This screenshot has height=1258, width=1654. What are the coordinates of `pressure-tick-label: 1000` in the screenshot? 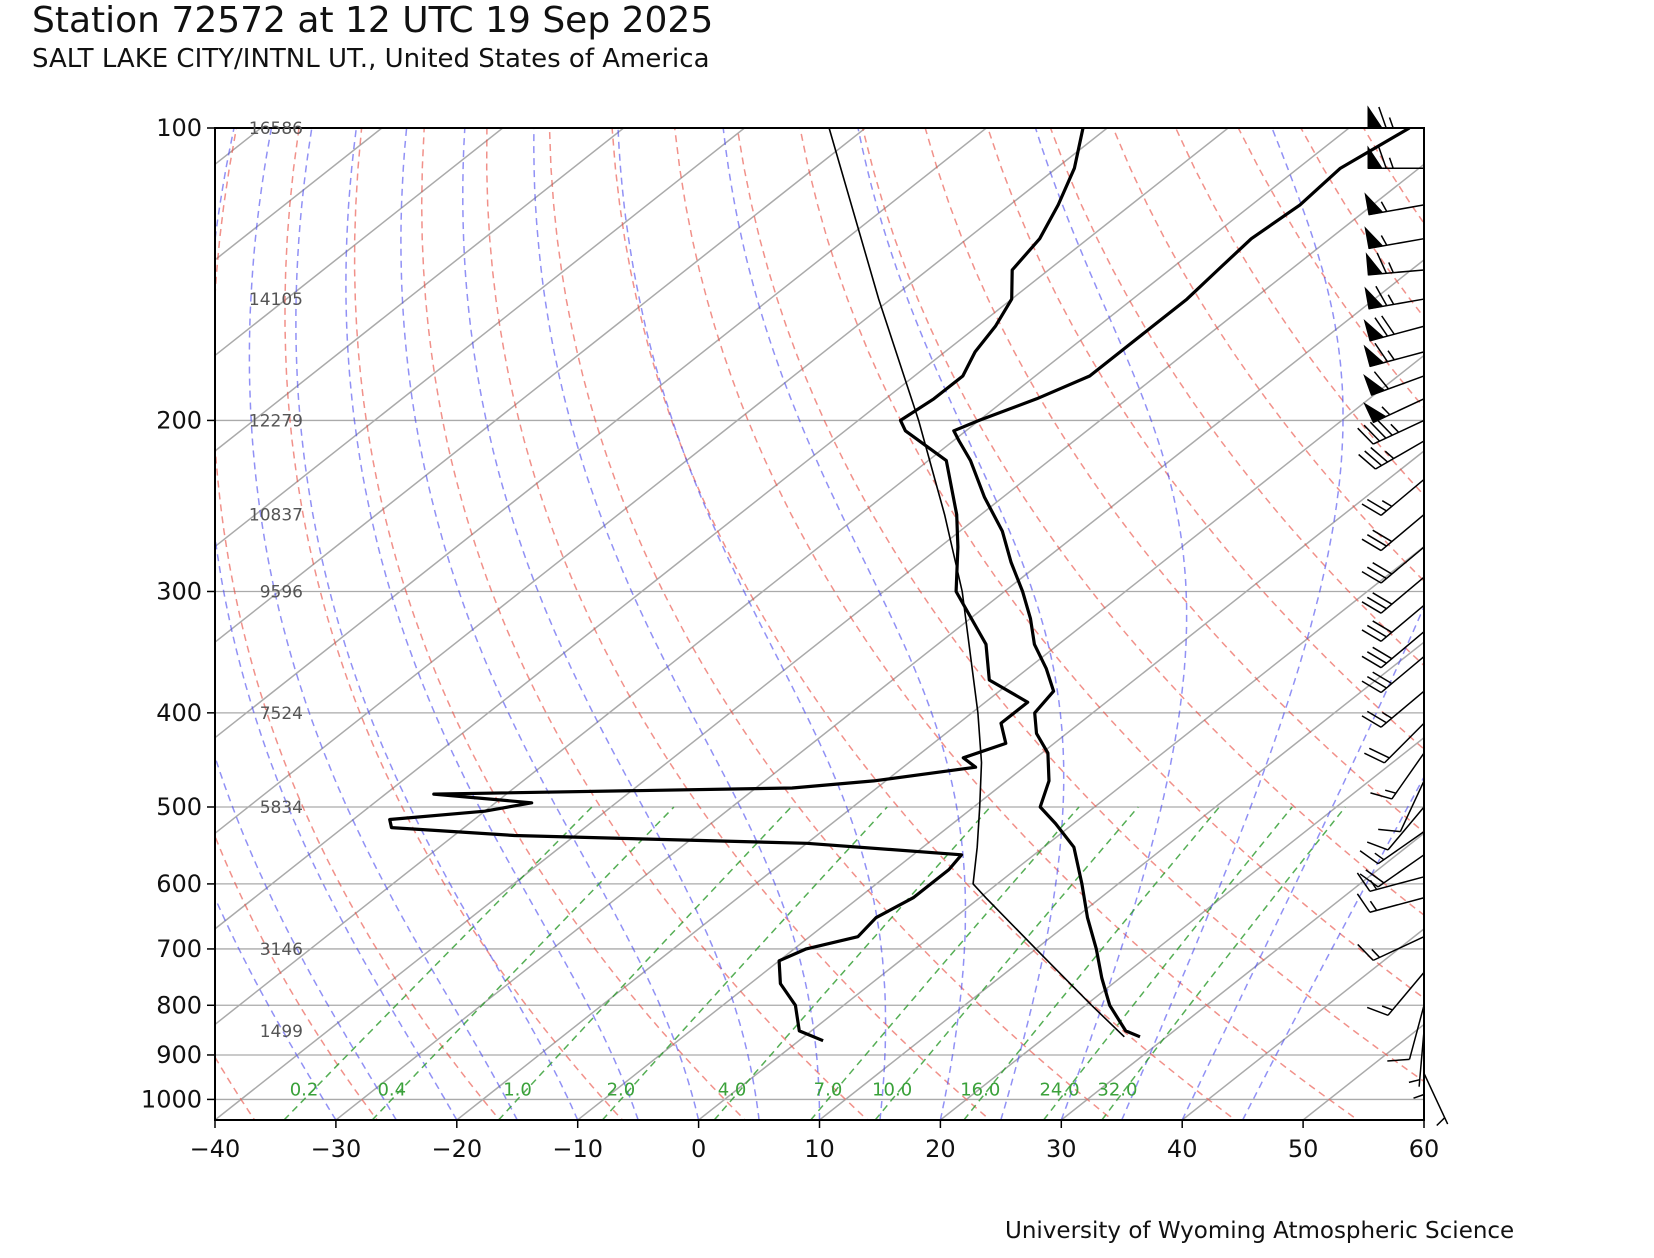 It's located at (171, 1099).